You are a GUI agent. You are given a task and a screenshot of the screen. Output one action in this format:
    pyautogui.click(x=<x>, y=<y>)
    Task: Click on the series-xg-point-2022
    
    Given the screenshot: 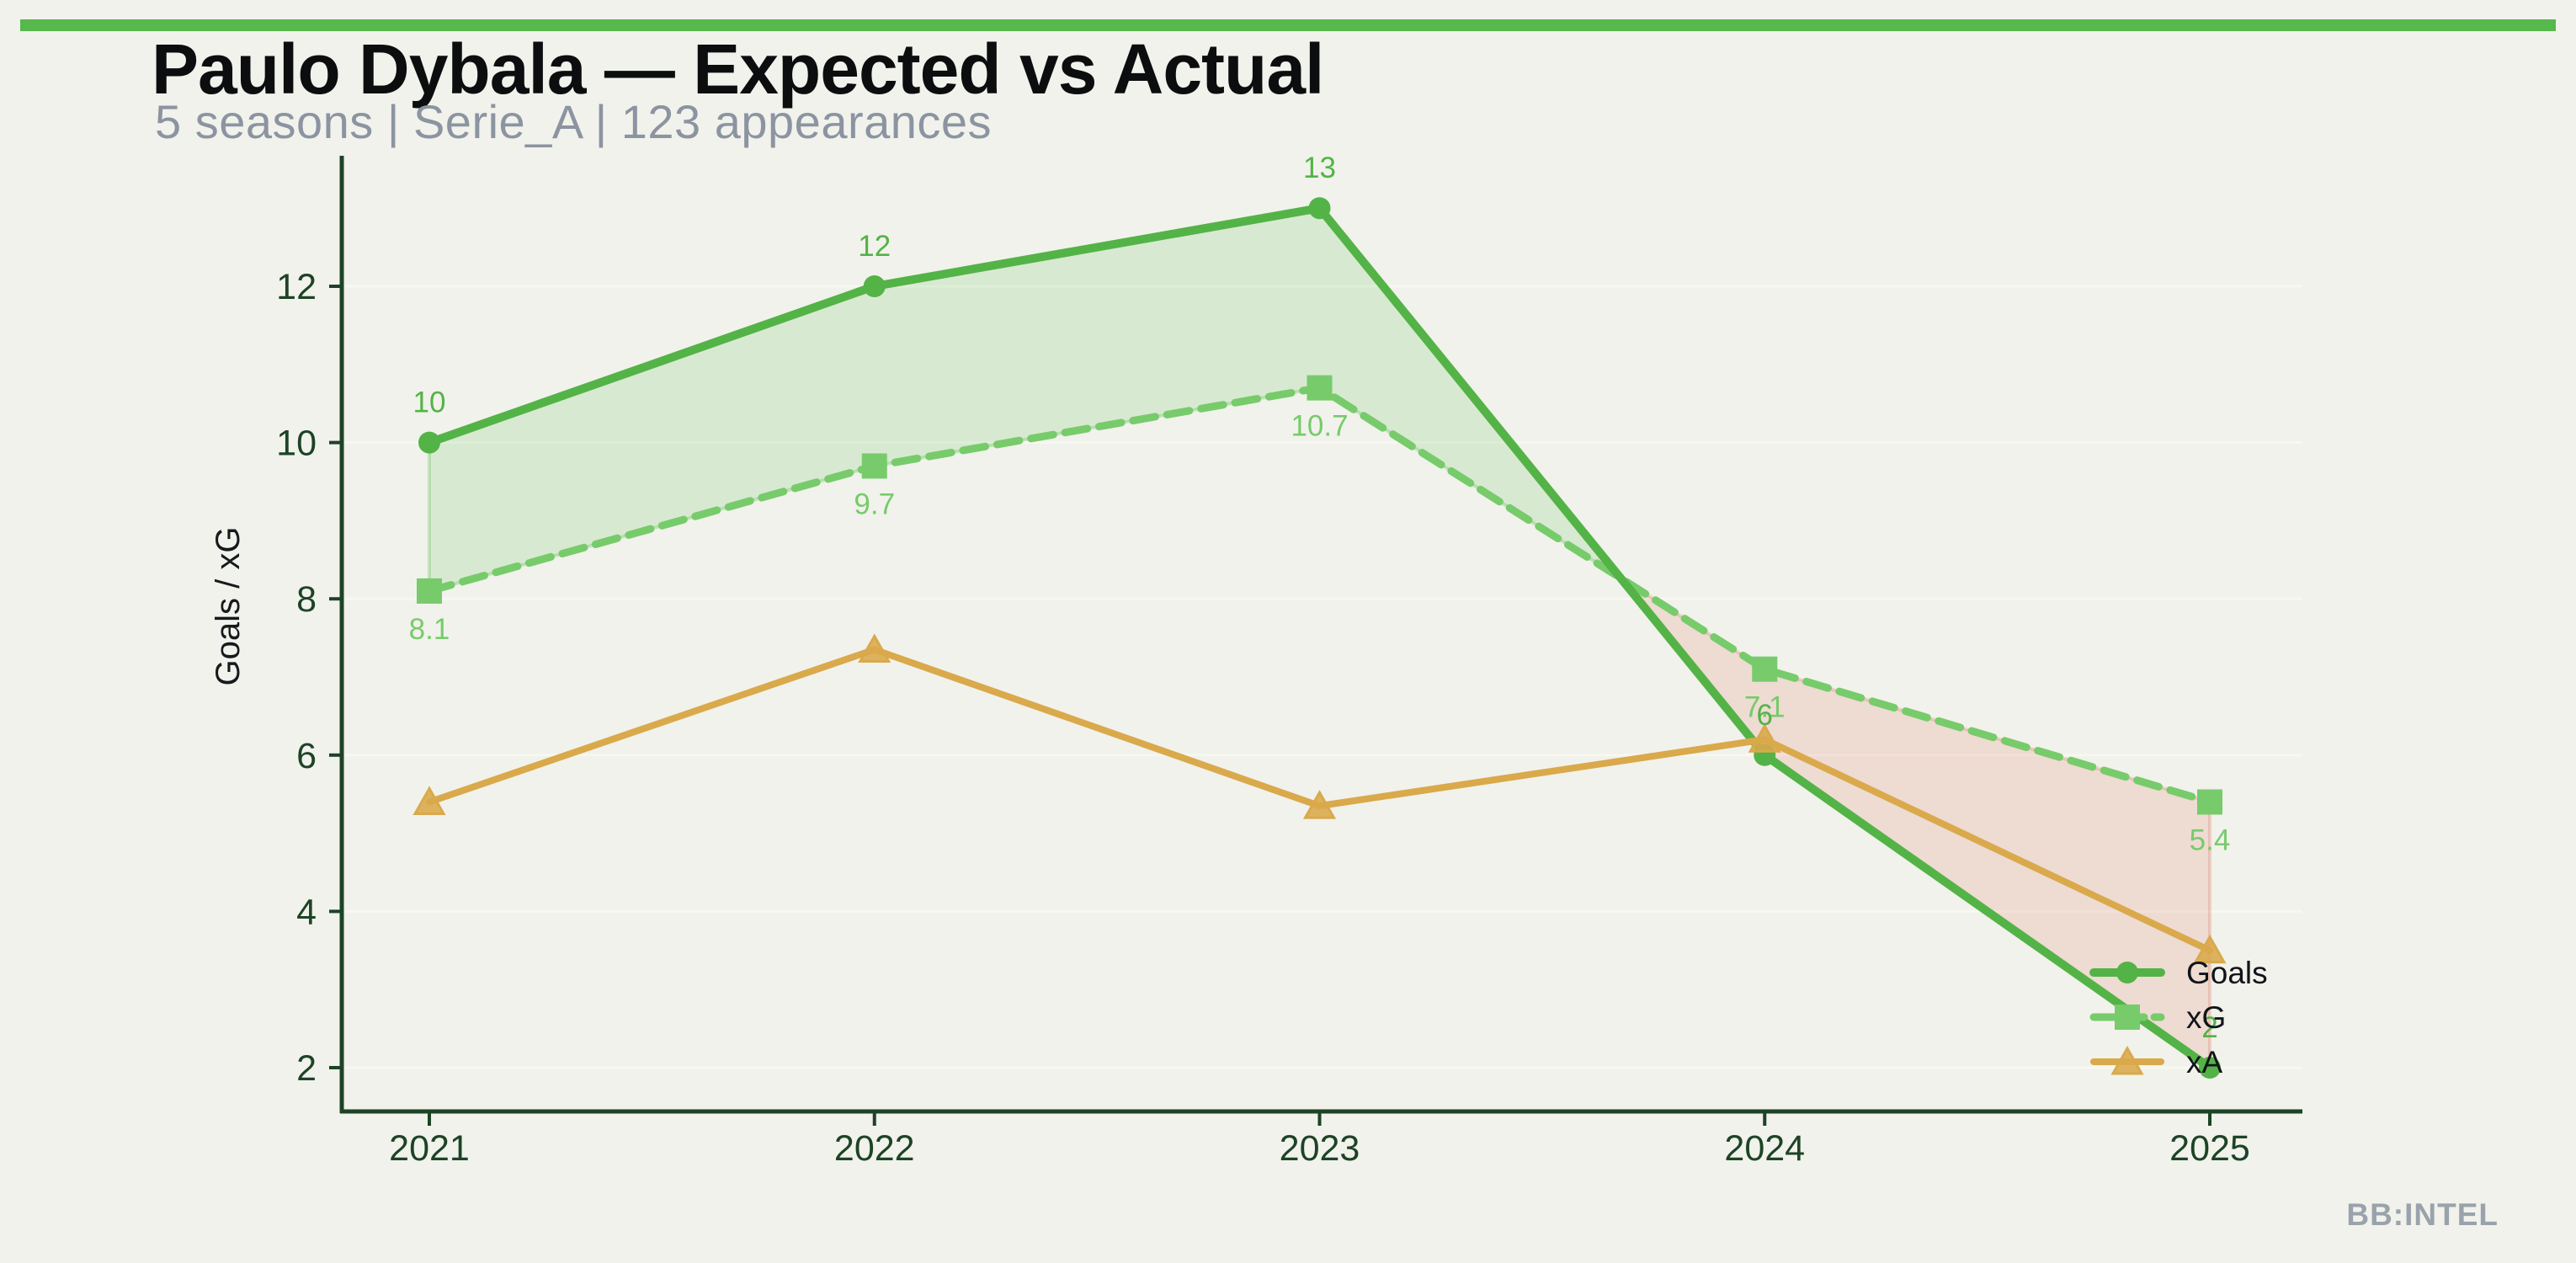 What is the action you would take?
    pyautogui.click(x=874, y=466)
    